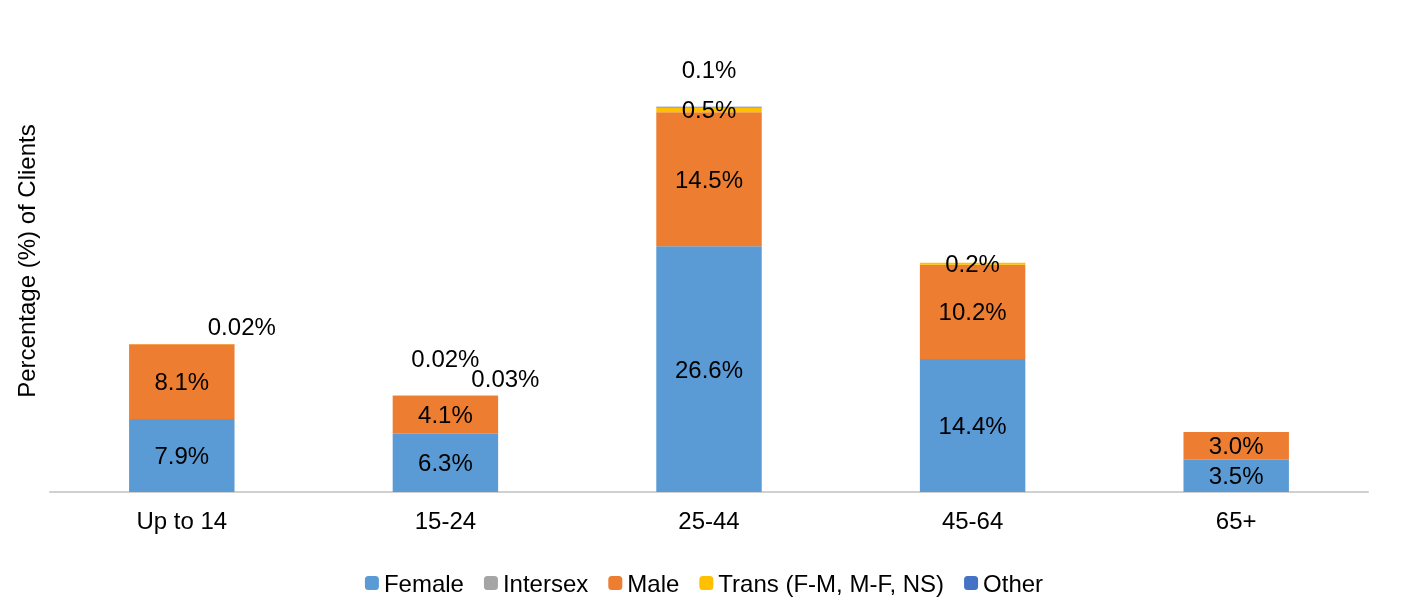 The height and width of the screenshot is (602, 1408). Describe the element at coordinates (1236, 520) in the screenshot. I see `x-tick-label: 65+` at that location.